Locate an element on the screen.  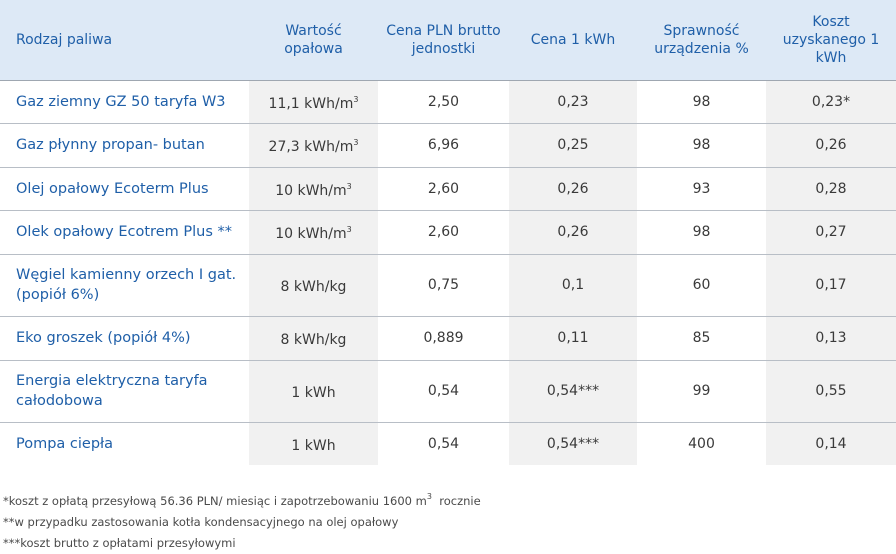
header-unit-price: Cena PLN brutto jednostki is located at coordinates (443, 40).